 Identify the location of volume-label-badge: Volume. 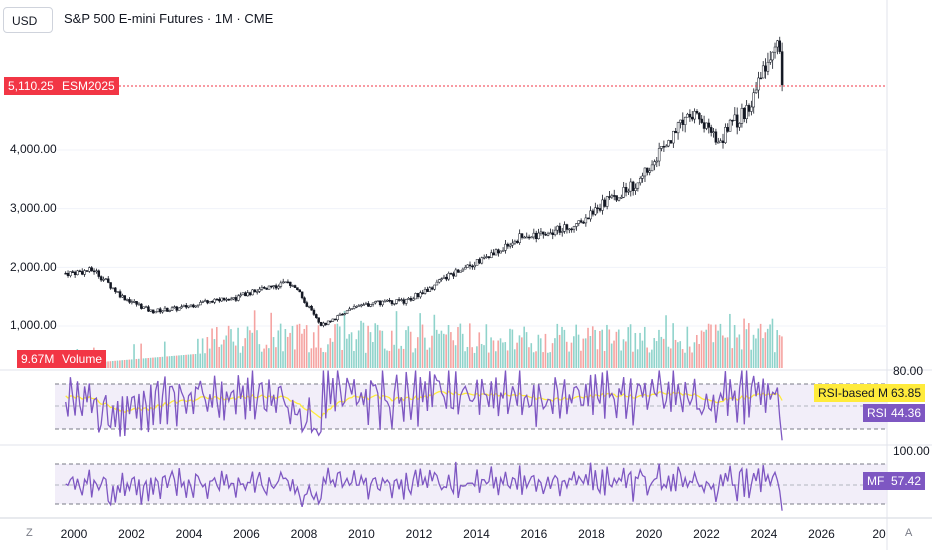
(82, 359).